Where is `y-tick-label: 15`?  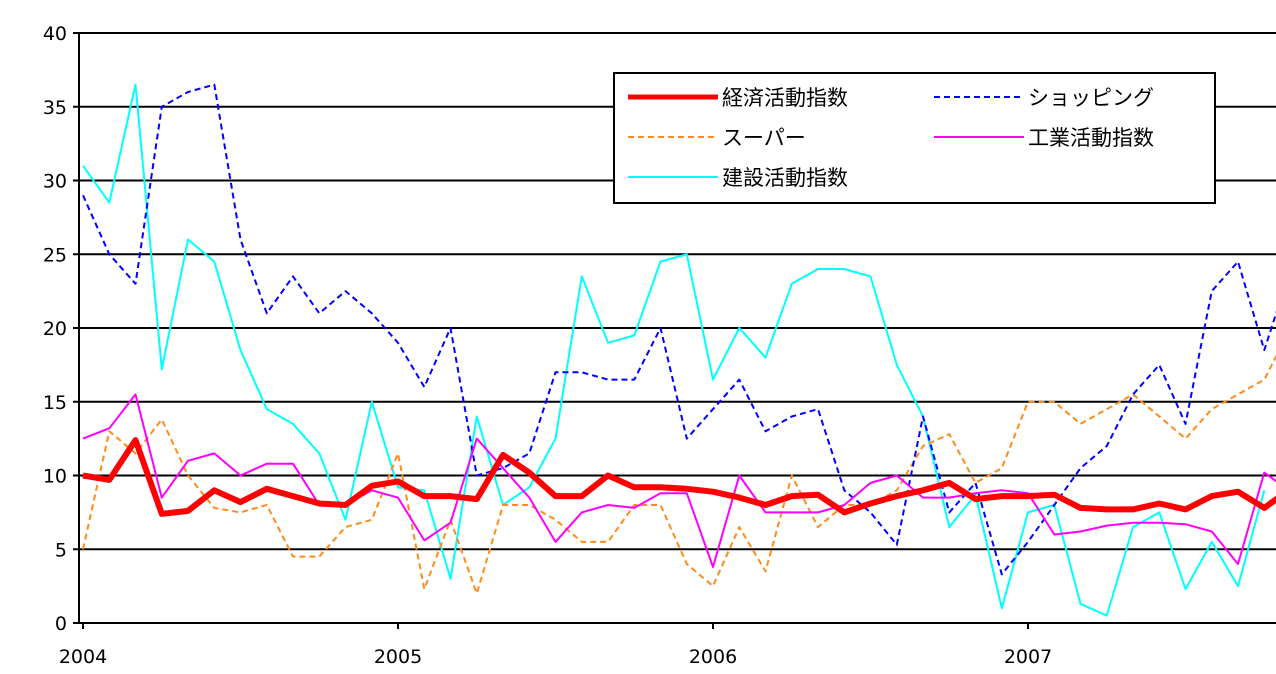
y-tick-label: 15 is located at coordinates (55, 403).